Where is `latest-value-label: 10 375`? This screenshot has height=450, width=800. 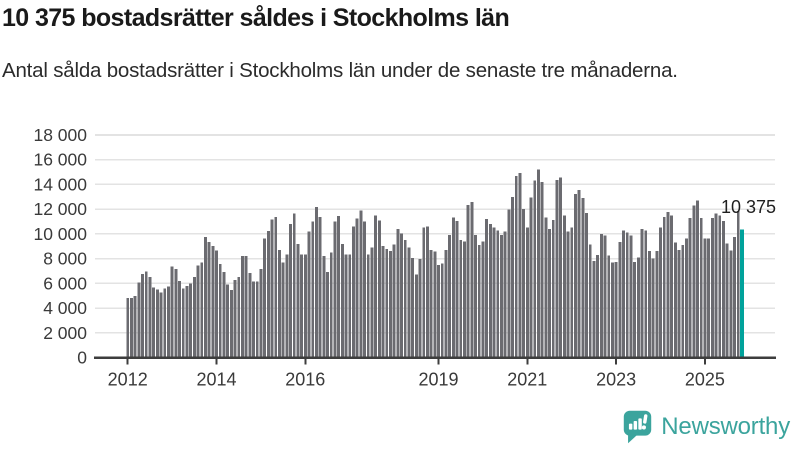
latest-value-label: 10 375 is located at coordinates (748, 207).